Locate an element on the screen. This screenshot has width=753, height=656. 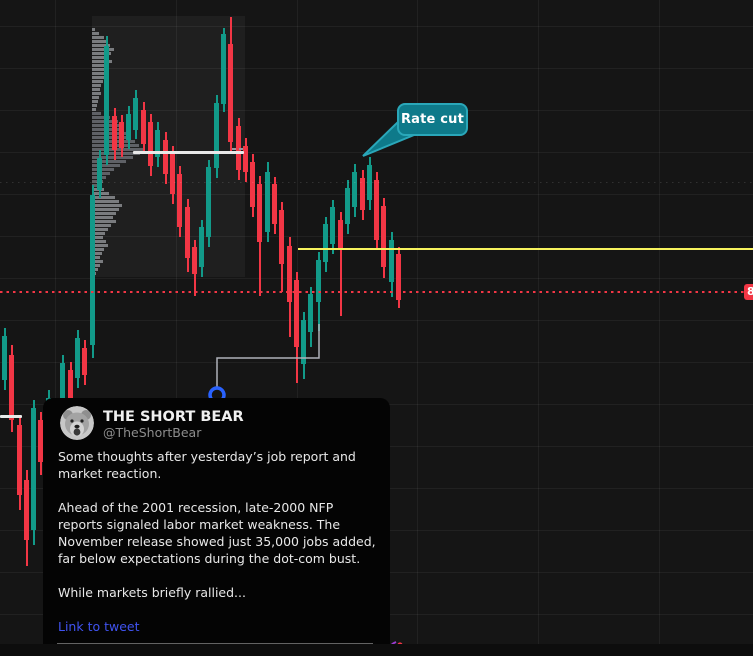
link-to-tweet: Link to tweet is located at coordinates (99, 626).